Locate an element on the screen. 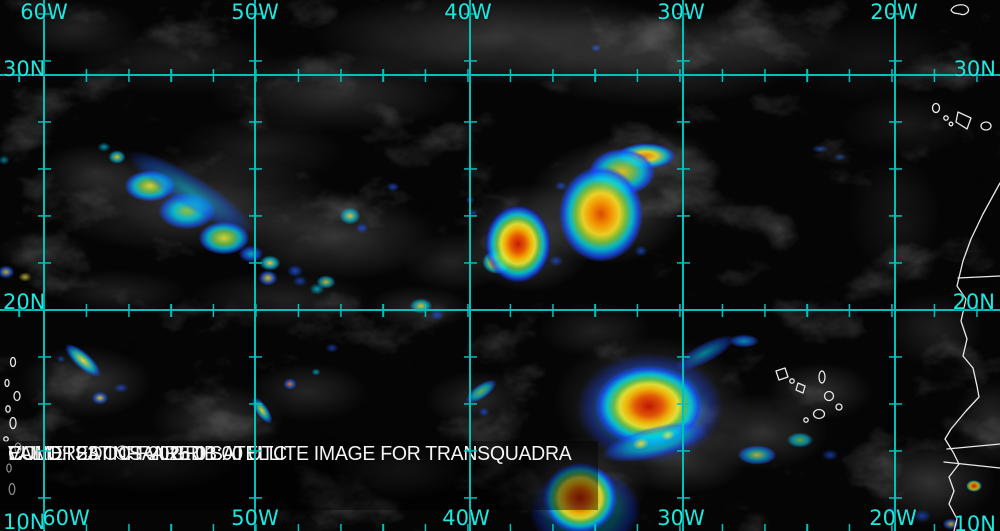 The height and width of the screenshot is (531, 1000). longitude-label-60w-bottom: 60W is located at coordinates (66, 518).